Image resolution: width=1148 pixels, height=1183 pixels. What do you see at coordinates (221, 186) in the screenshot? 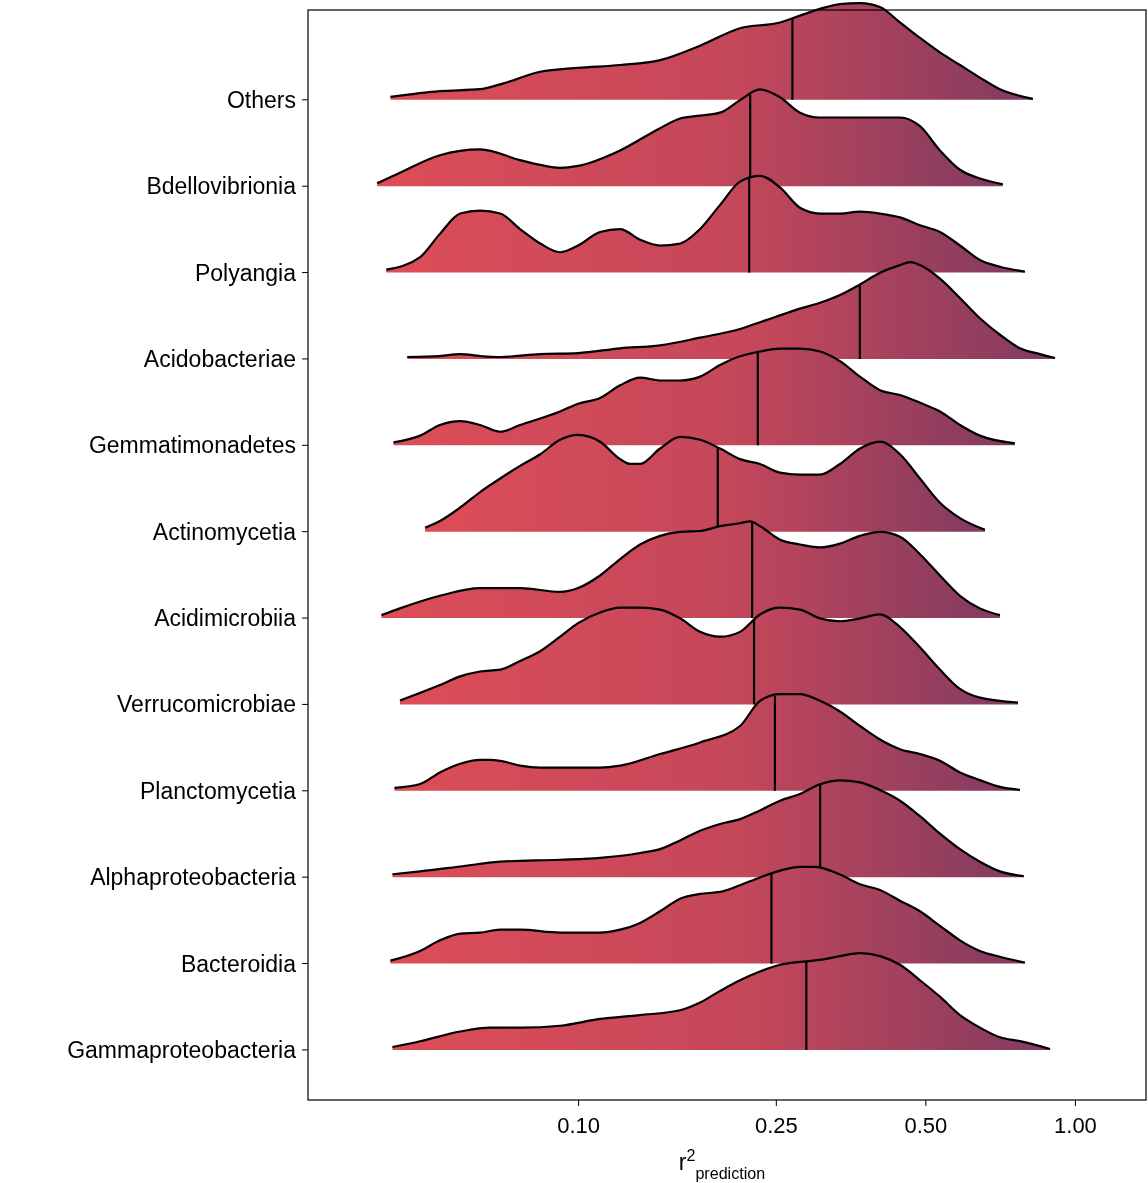
I see `y-axis-title: Bdellovibrionia` at bounding box center [221, 186].